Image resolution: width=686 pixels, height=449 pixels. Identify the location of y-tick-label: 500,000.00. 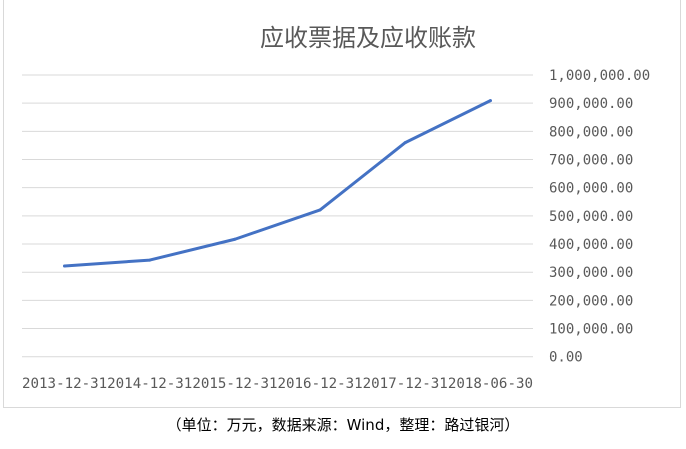
(591, 217).